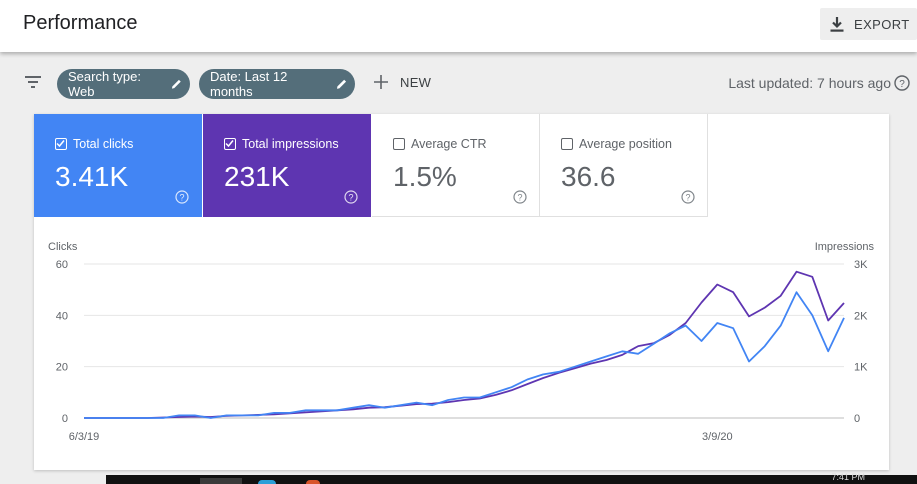 The image size is (917, 484). What do you see at coordinates (62, 316) in the screenshot?
I see `y-left-tick-label: 40` at bounding box center [62, 316].